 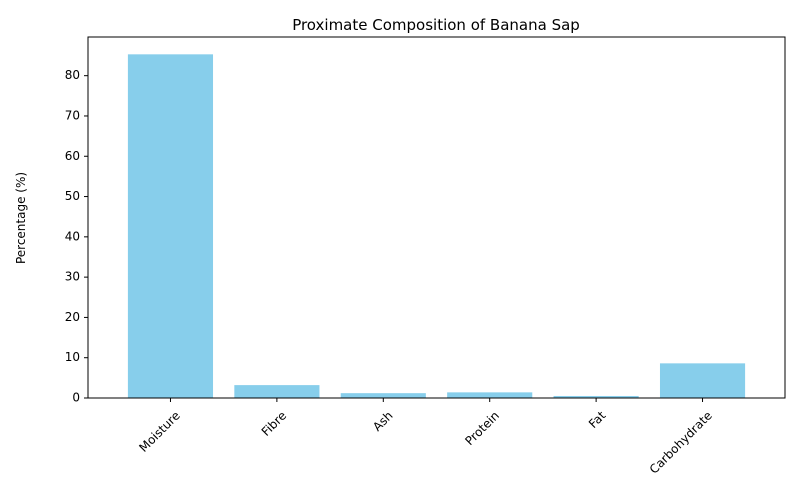 I want to click on y-tick-label: 10, so click(x=72, y=357).